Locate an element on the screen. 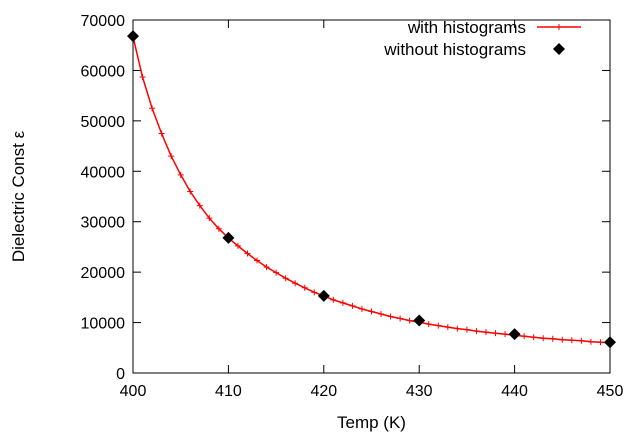  y-tick-label-20000: 20000 is located at coordinates (103, 273).